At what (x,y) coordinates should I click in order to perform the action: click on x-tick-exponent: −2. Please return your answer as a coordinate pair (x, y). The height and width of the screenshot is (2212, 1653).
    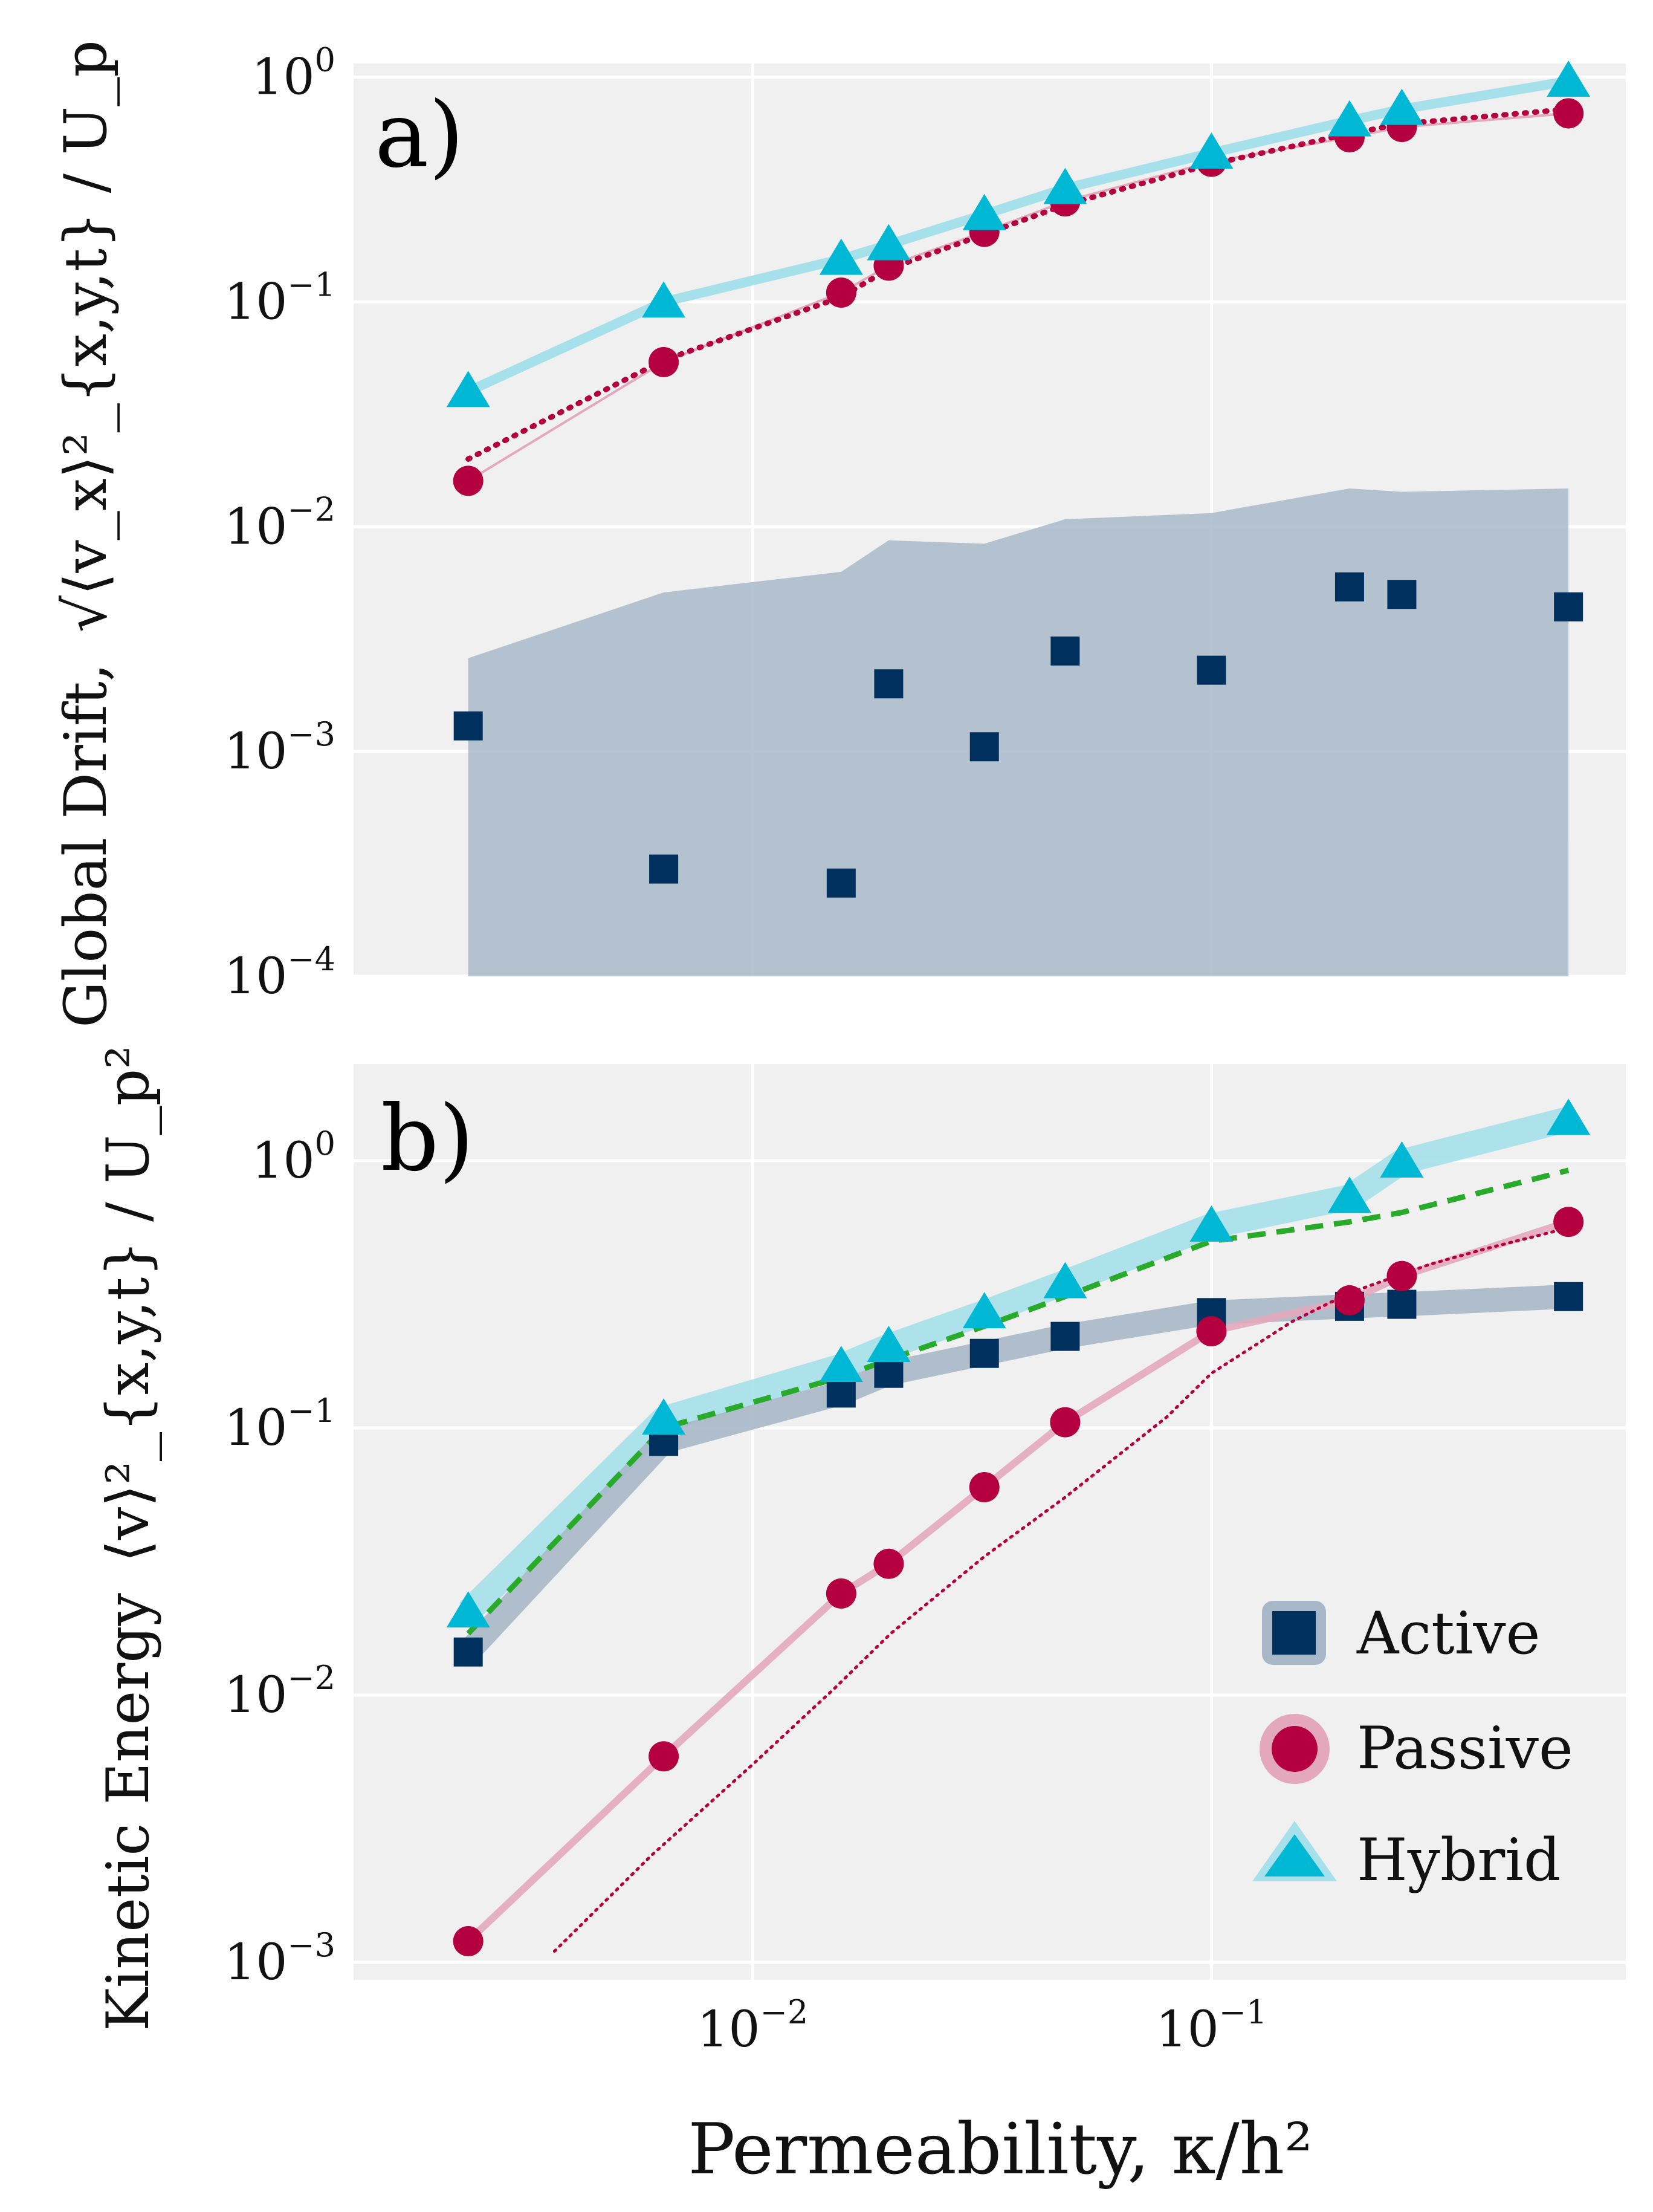
    Looking at the image, I should click on (784, 2012).